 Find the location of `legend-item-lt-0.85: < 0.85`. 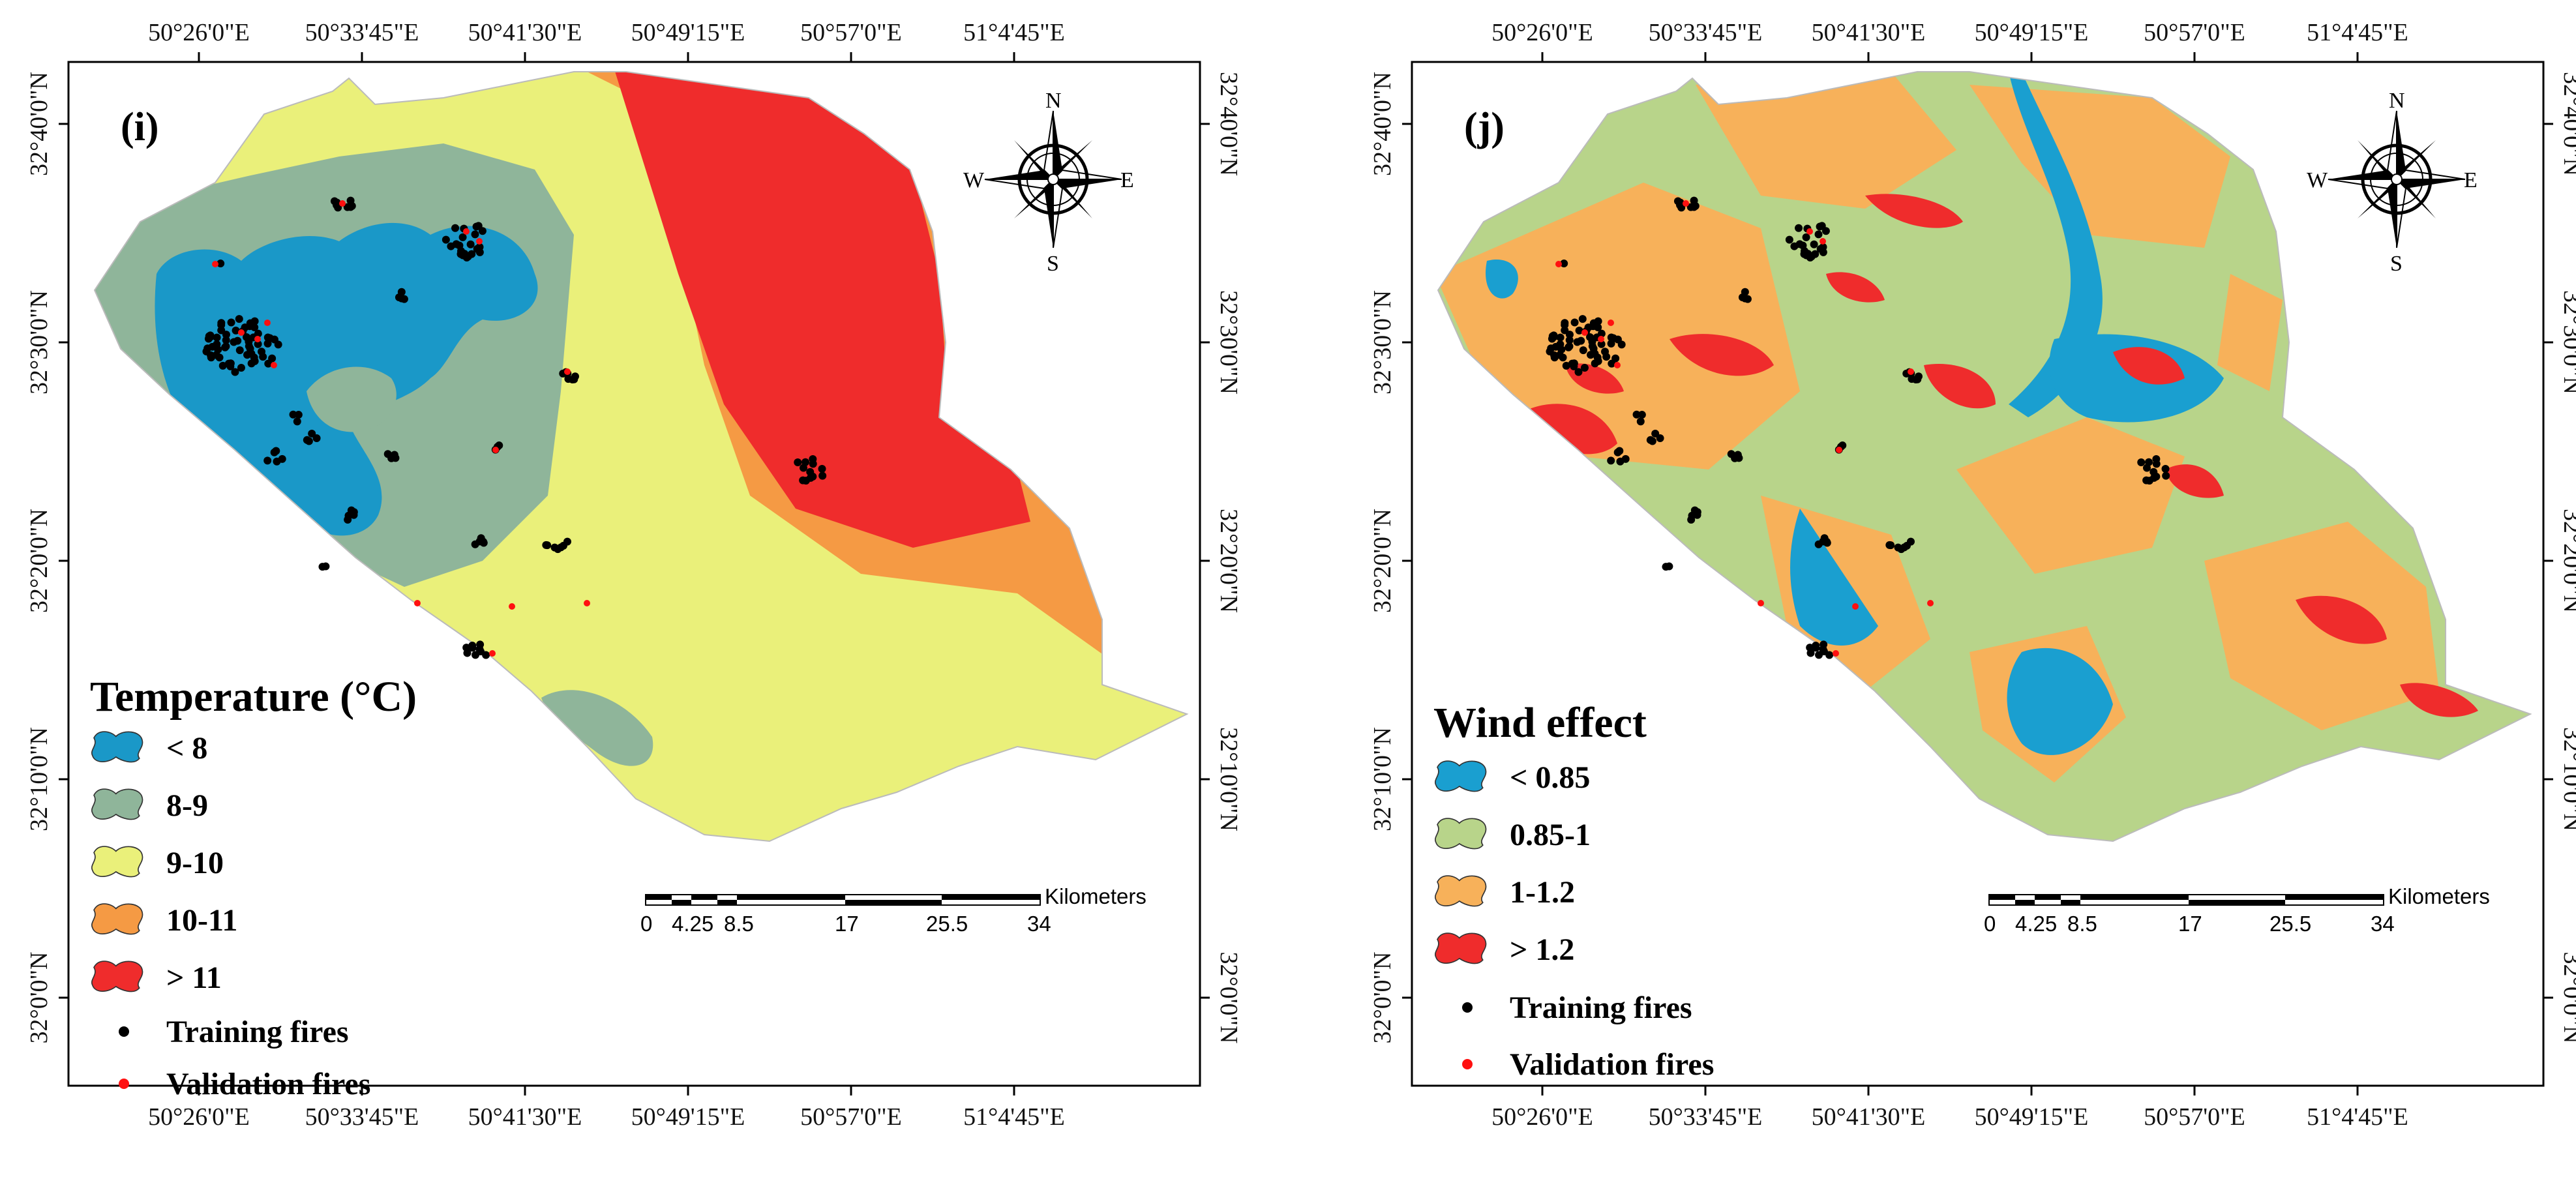

legend-item-lt-0.85: < 0.85 is located at coordinates (1512, 777).